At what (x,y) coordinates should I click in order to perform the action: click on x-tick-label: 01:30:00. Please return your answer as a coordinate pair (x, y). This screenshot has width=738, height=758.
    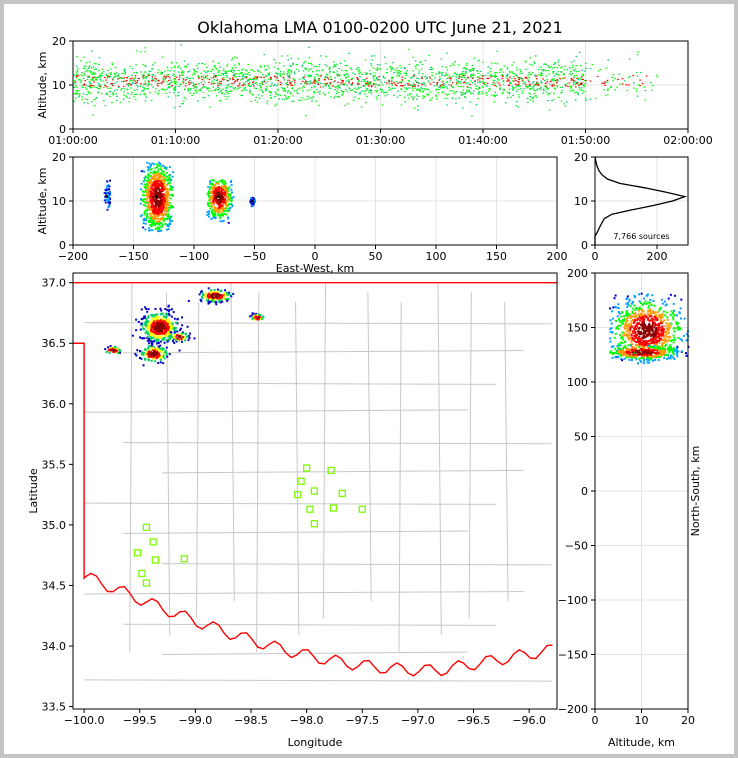
    Looking at the image, I should click on (380, 140).